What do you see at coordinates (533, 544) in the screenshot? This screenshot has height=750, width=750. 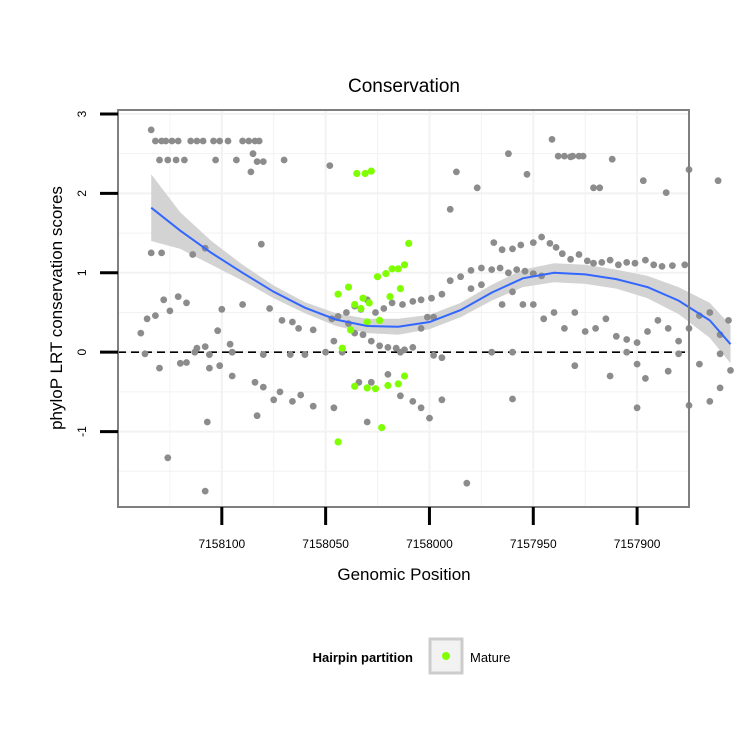 I see `x-tick-label: 7157950` at bounding box center [533, 544].